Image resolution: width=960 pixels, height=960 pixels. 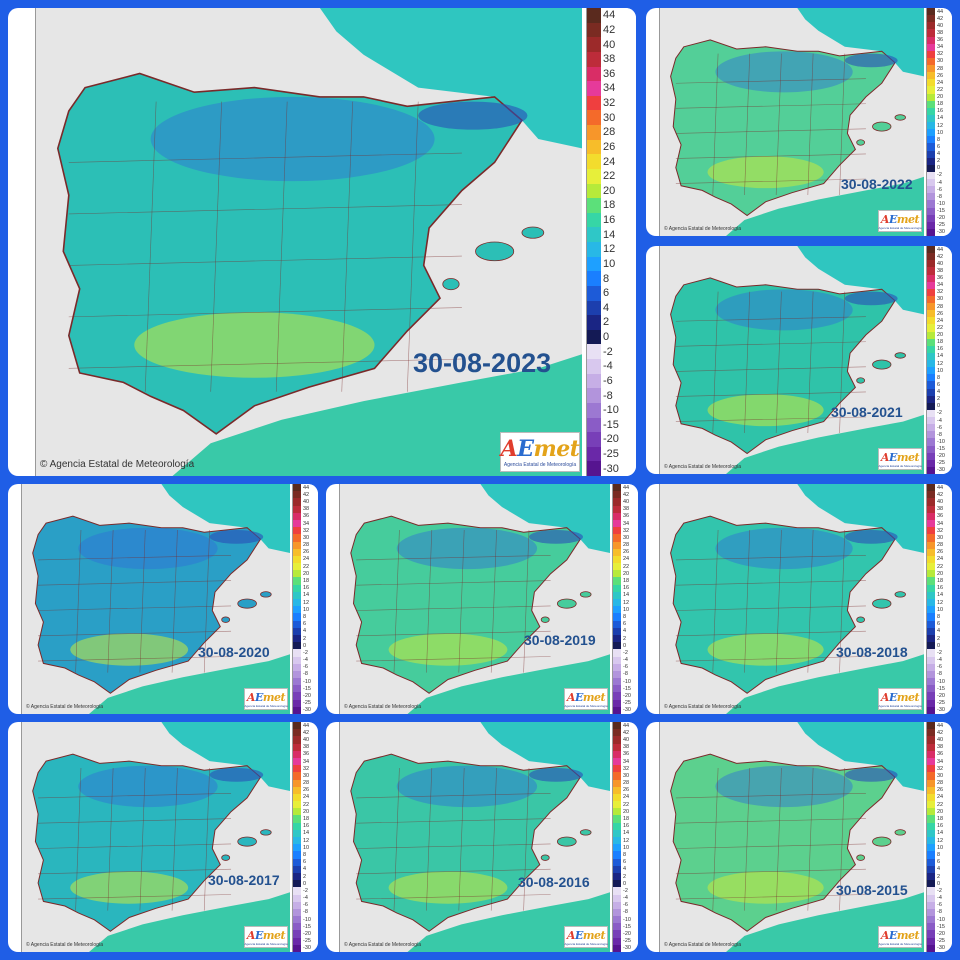 I want to click on scale-tick-label: -15, so click(x=941, y=449).